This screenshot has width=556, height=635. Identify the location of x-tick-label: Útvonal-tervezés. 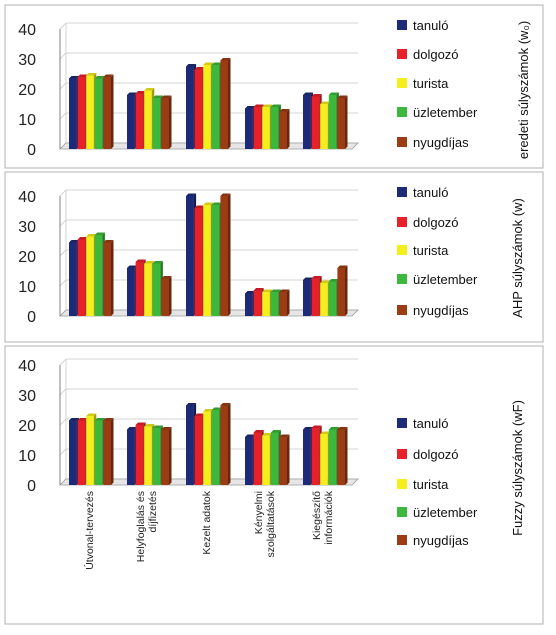
(89, 530).